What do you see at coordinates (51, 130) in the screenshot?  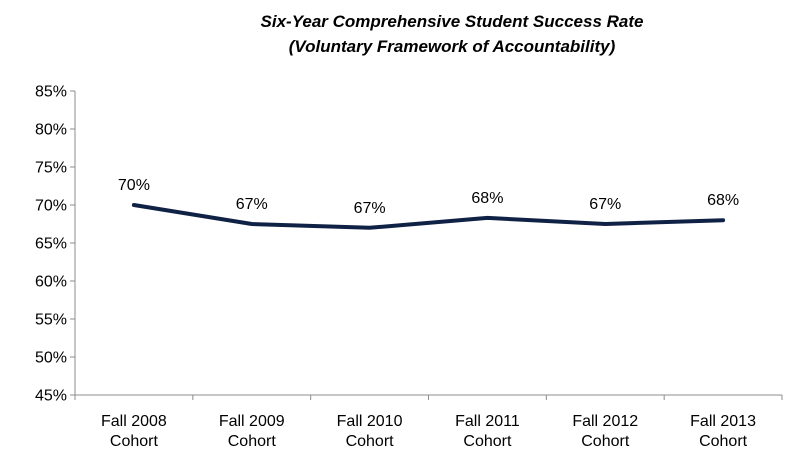 I see `y-tick-label: 80%` at bounding box center [51, 130].